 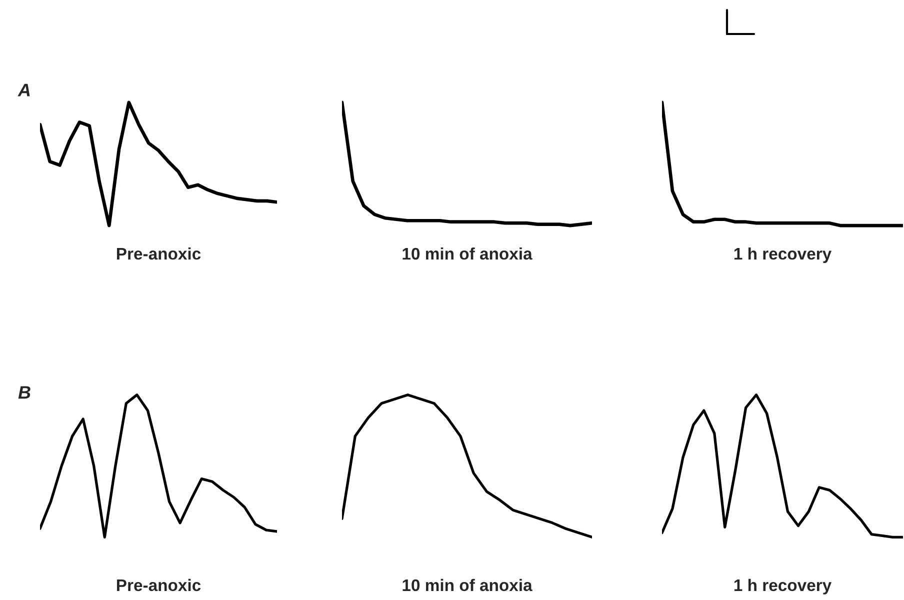 What do you see at coordinates (24, 392) in the screenshot?
I see `chart-title: B` at bounding box center [24, 392].